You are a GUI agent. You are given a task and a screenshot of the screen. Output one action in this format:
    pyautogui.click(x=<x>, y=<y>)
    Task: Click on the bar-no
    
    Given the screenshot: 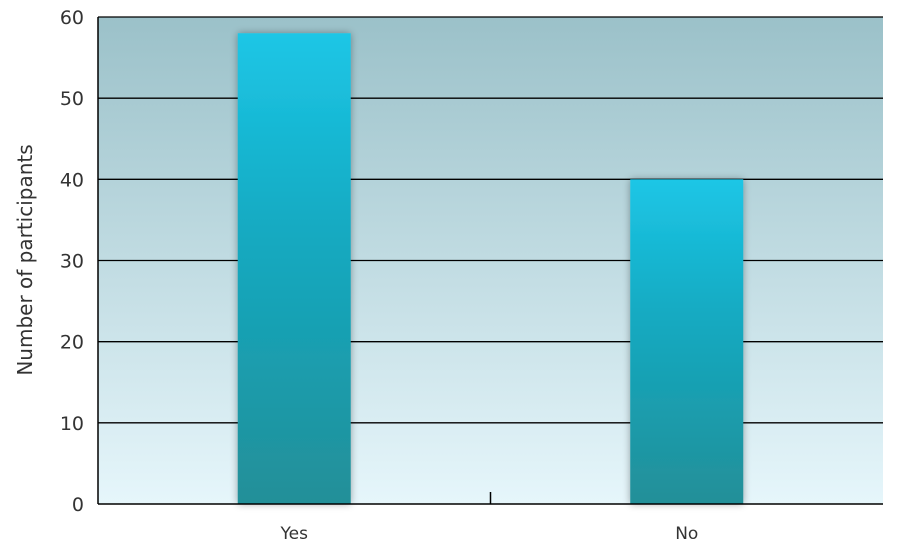 What is the action you would take?
    pyautogui.click(x=687, y=342)
    